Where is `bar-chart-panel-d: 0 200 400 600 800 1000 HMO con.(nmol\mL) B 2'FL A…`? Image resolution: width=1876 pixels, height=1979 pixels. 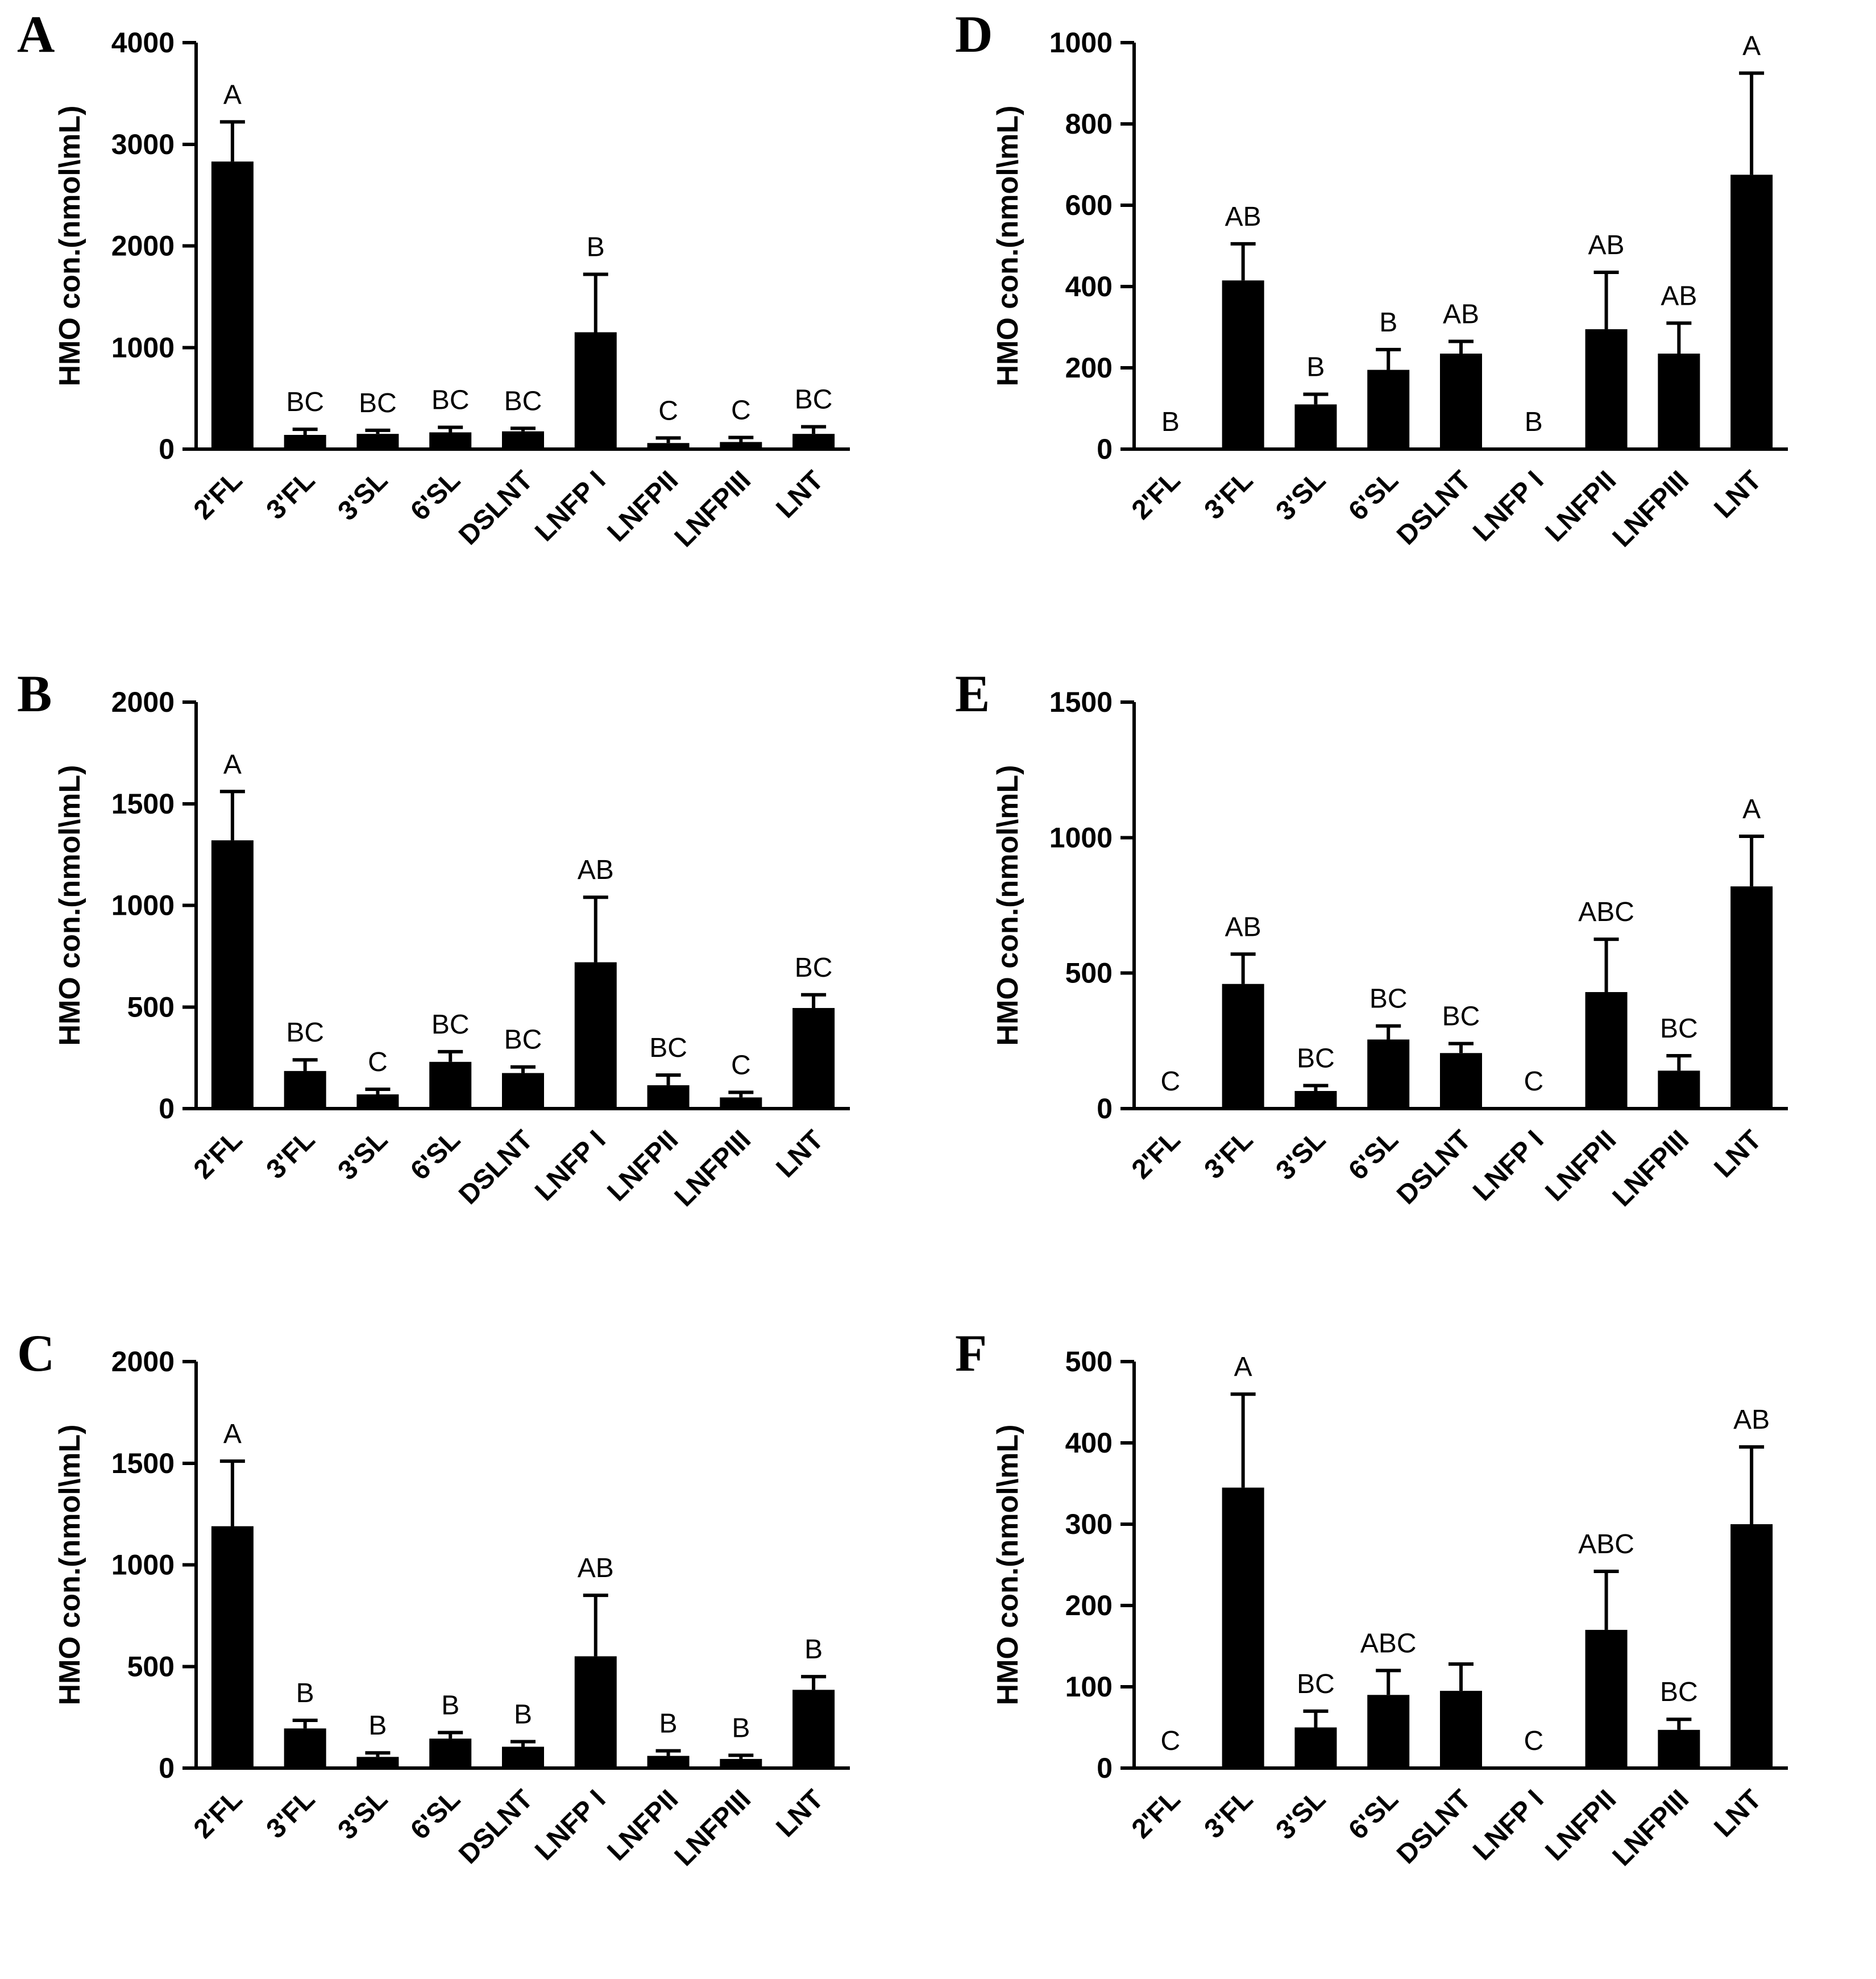
bar-chart-panel-d: 0 200 400 600 800 1000 HMO con.(nmol\mL) B 2'FL A… is located at coordinates (1389, 290).